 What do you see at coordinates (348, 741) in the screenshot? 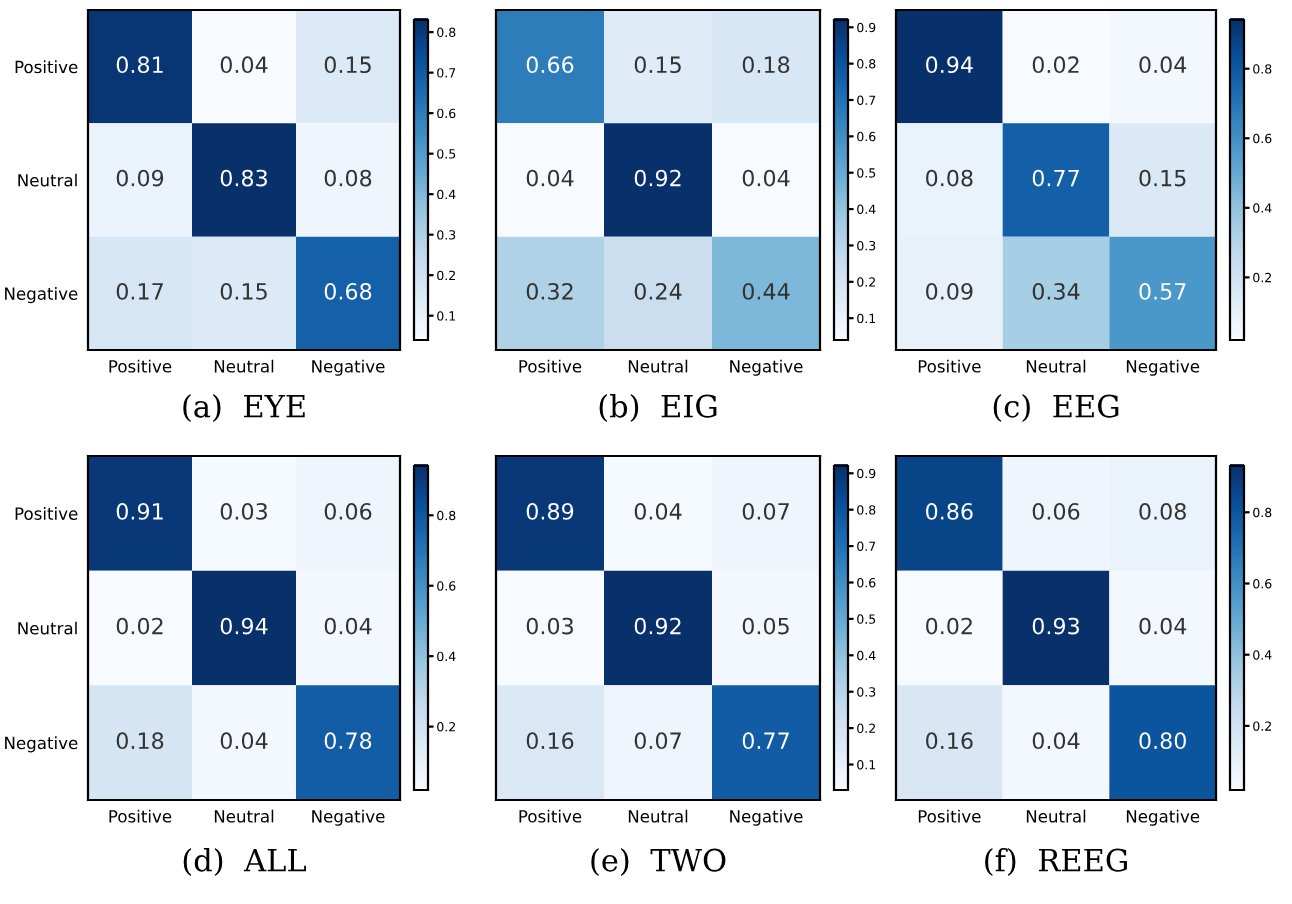
I see `data-label: 0.78` at bounding box center [348, 741].